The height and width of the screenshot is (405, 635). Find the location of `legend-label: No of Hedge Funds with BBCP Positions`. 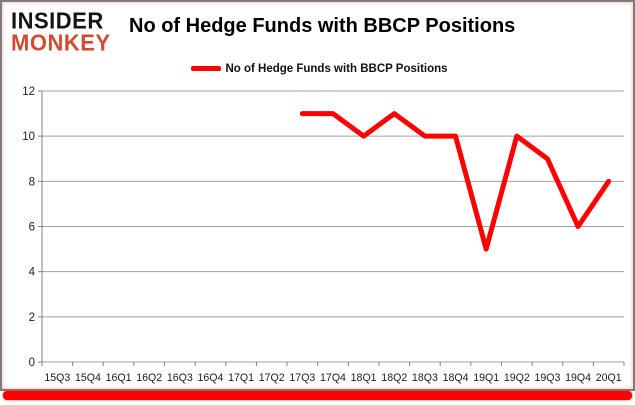

legend-label: No of Hedge Funds with BBCP Positions is located at coordinates (336, 68).